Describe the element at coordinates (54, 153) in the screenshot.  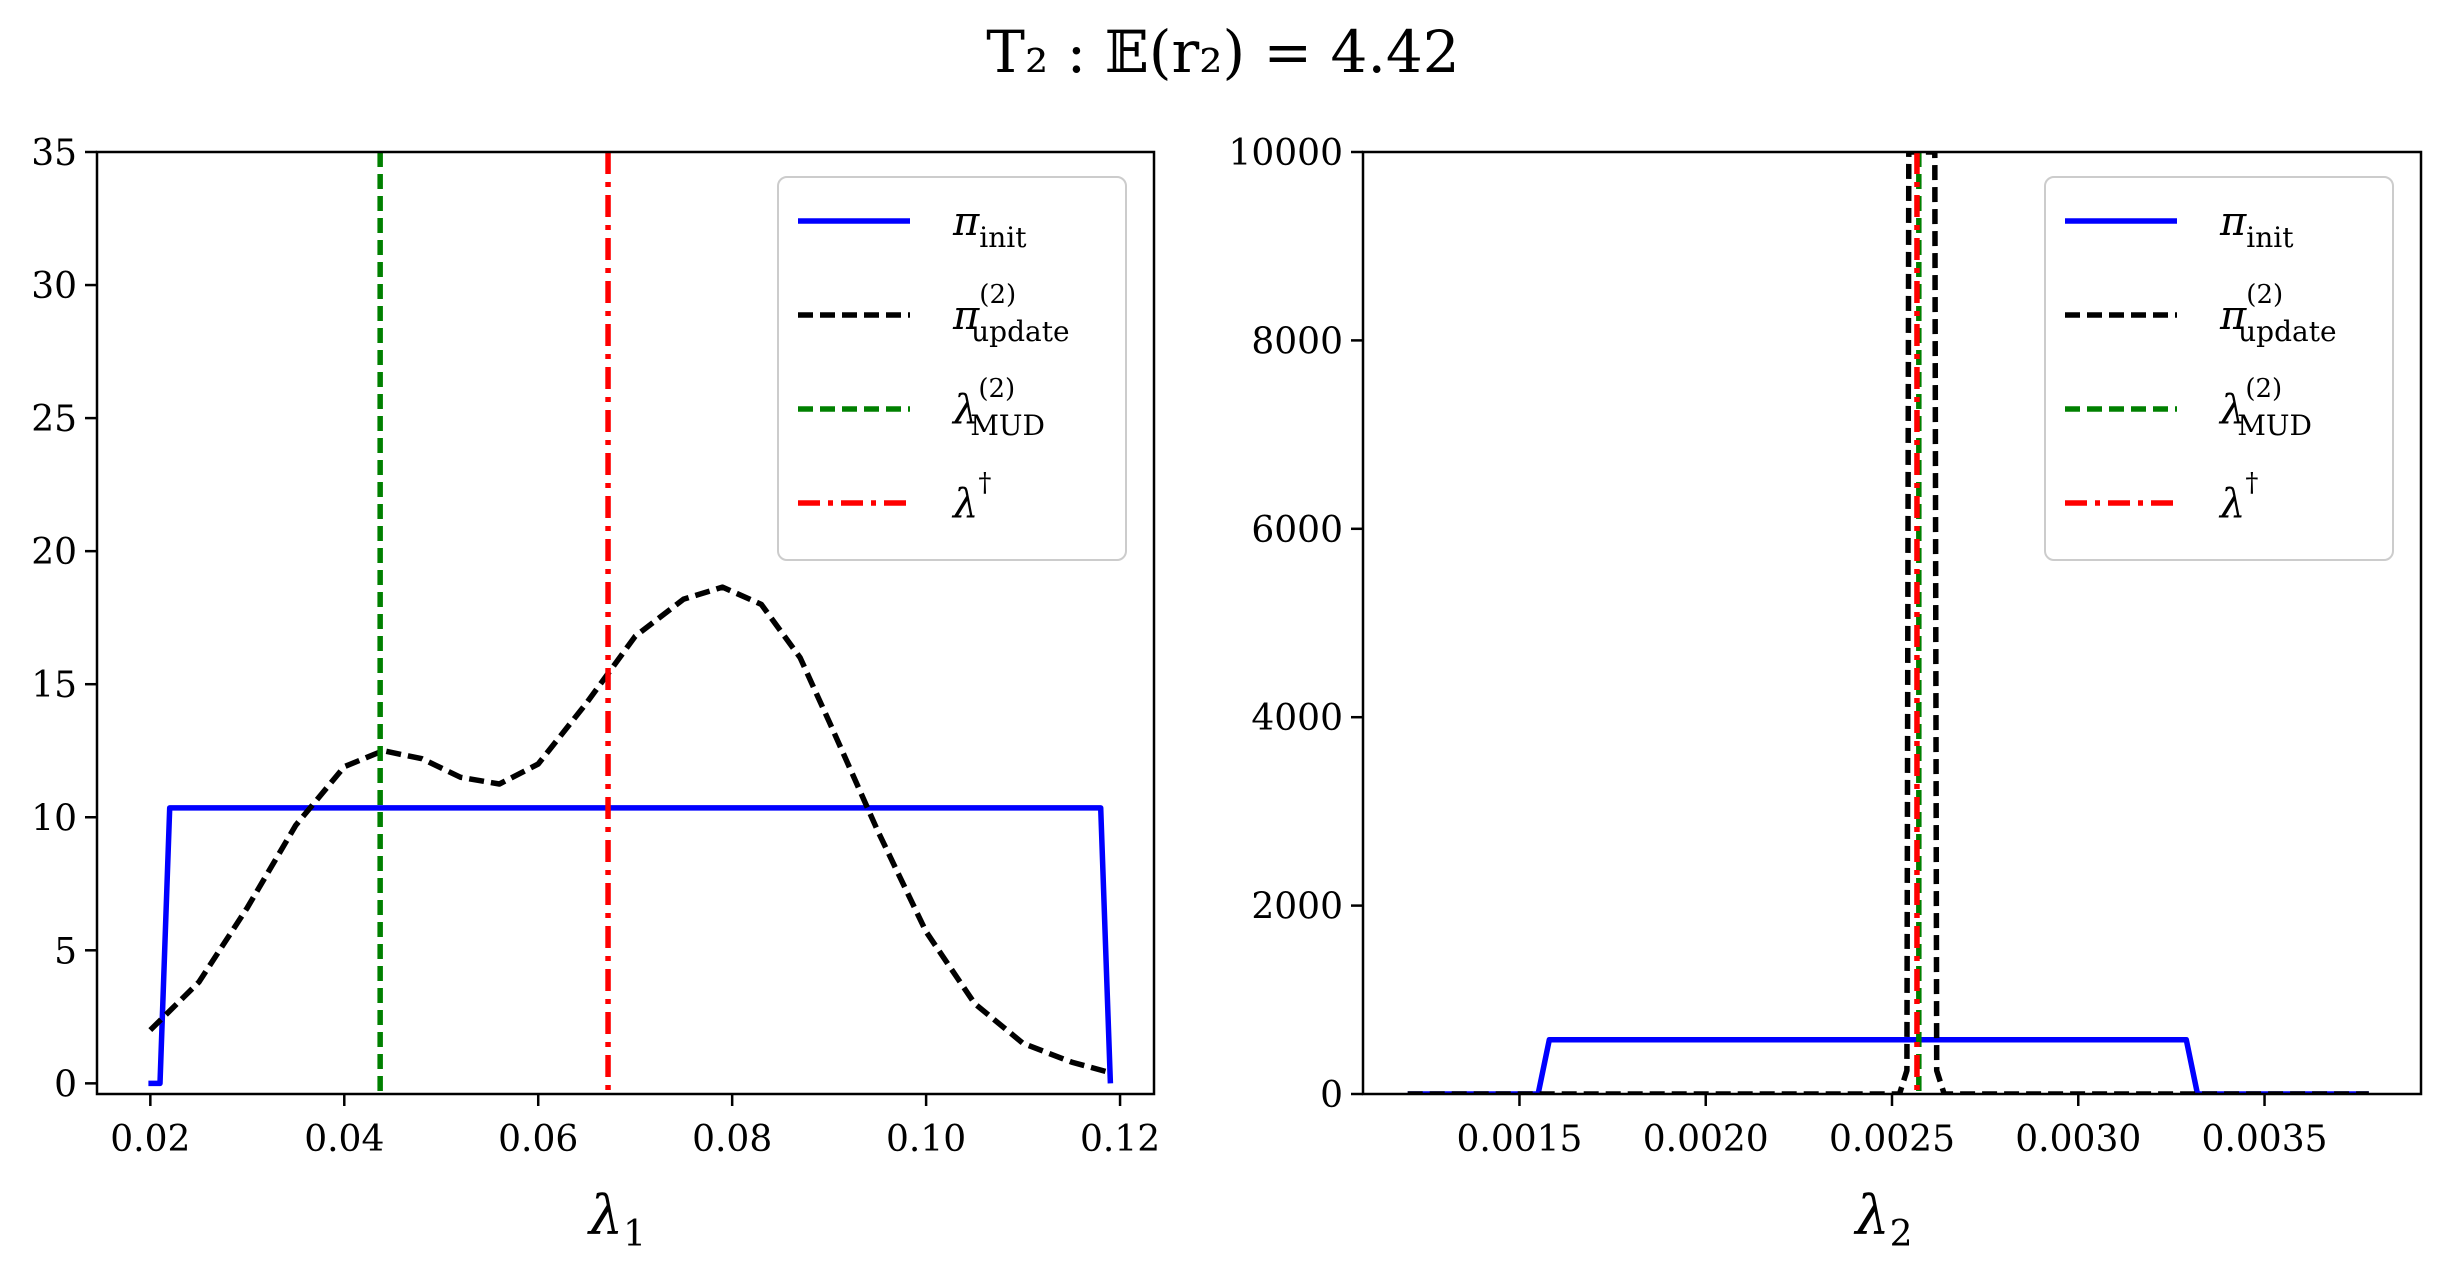
I see `y-tick-label: 35` at that location.